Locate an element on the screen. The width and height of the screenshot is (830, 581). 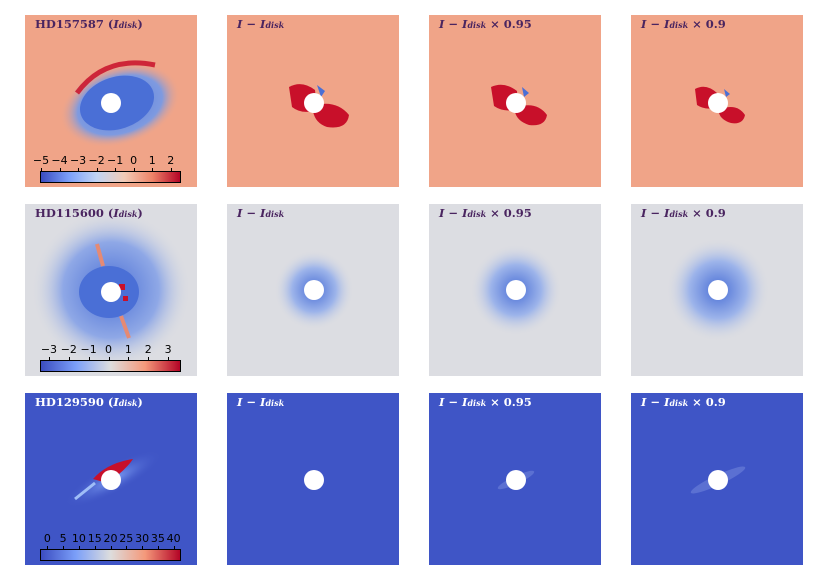
panel-title: HD115600 (Idisk) is located at coordinates (89, 213).